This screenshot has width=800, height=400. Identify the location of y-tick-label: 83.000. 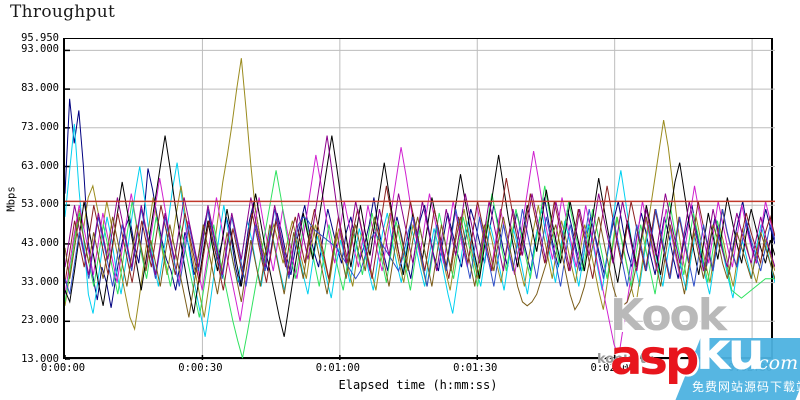
(40, 88).